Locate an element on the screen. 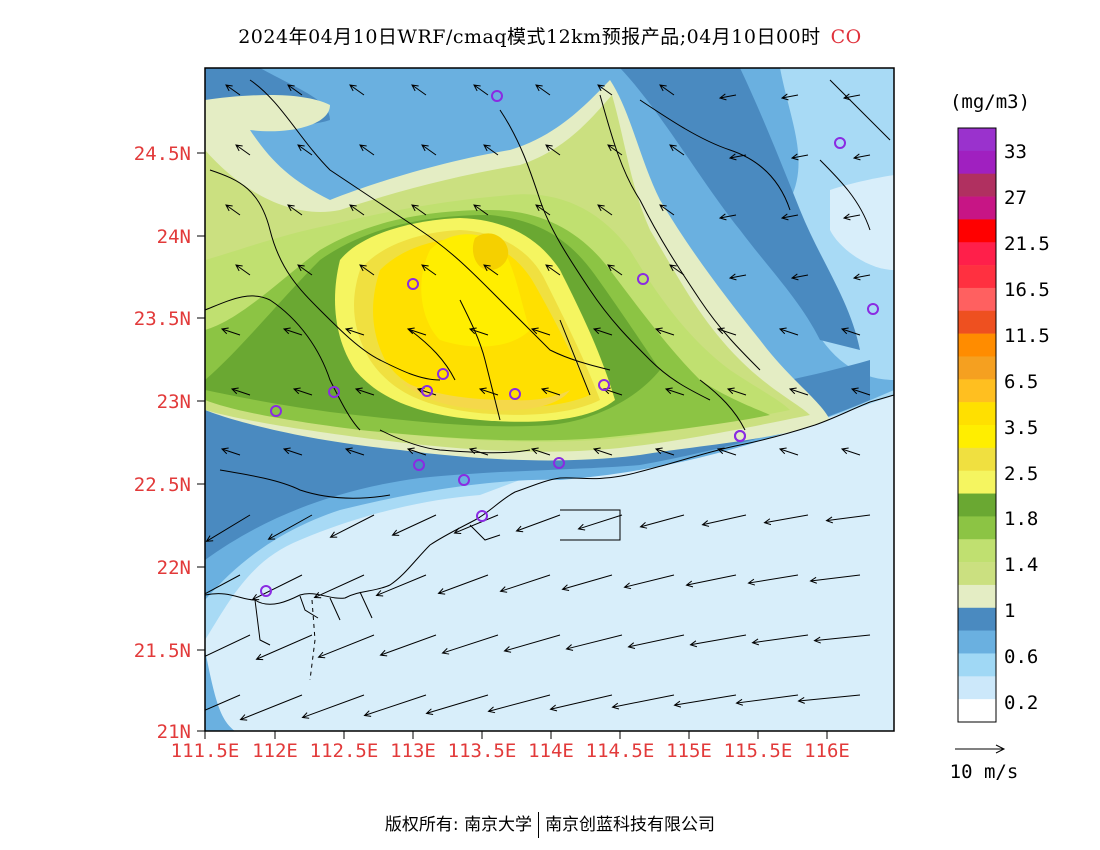 The width and height of the screenshot is (1100, 850). colorbar-label: 33 is located at coordinates (1015, 152).